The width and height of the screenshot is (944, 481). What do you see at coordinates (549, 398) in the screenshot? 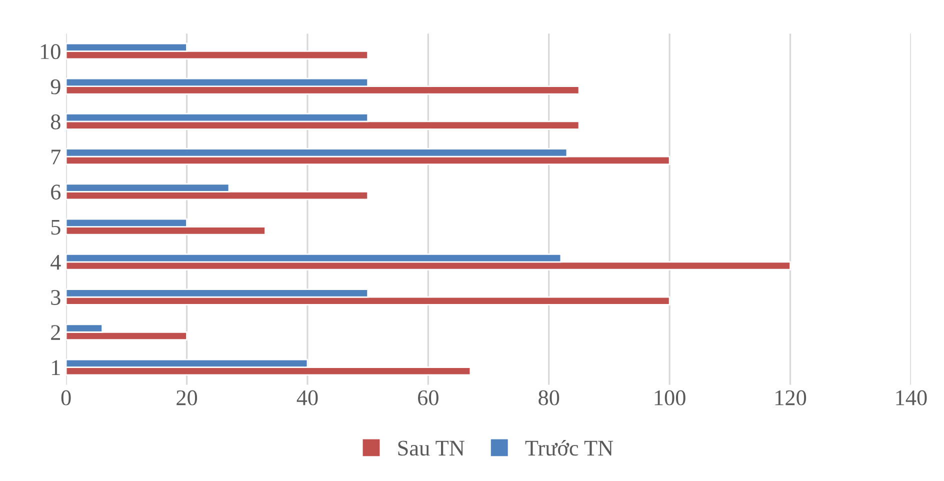
I see `x-tick-label: 80` at bounding box center [549, 398].